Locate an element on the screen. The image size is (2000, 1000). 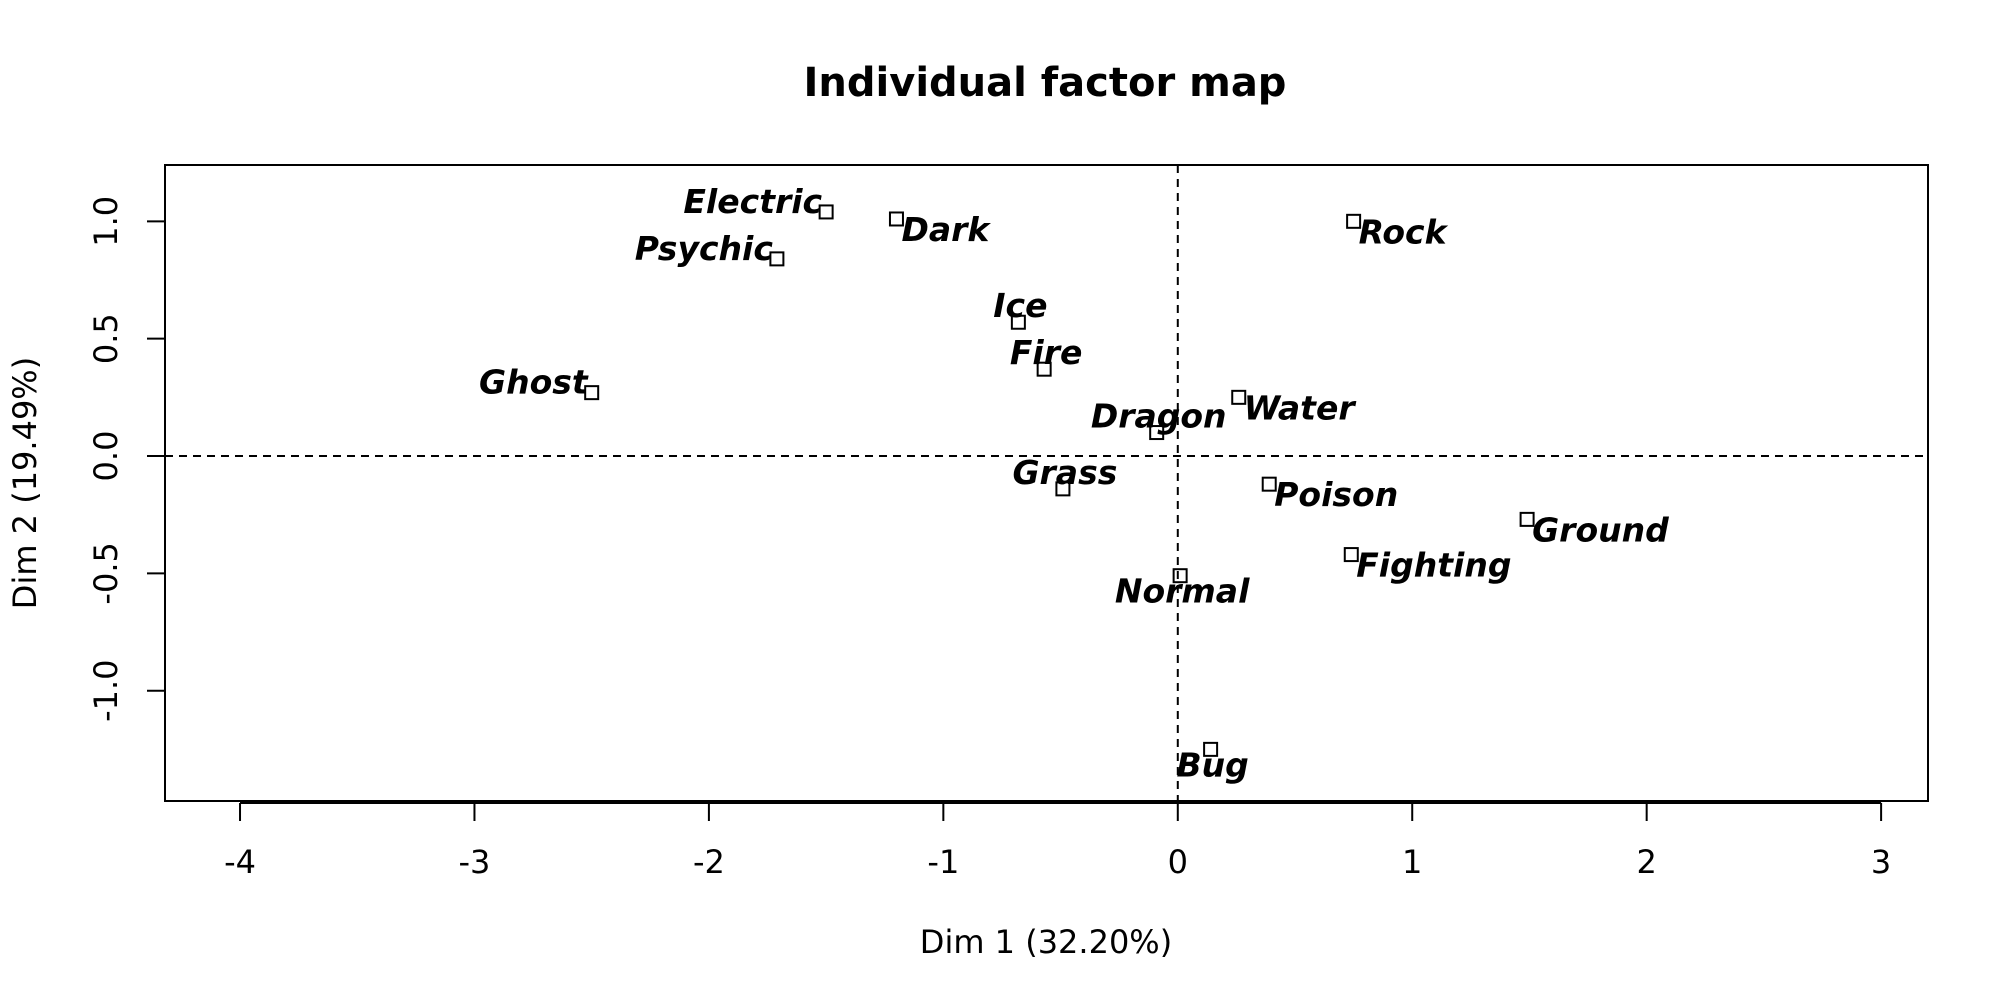
point-label: Grass is located at coordinates (1064, 472).